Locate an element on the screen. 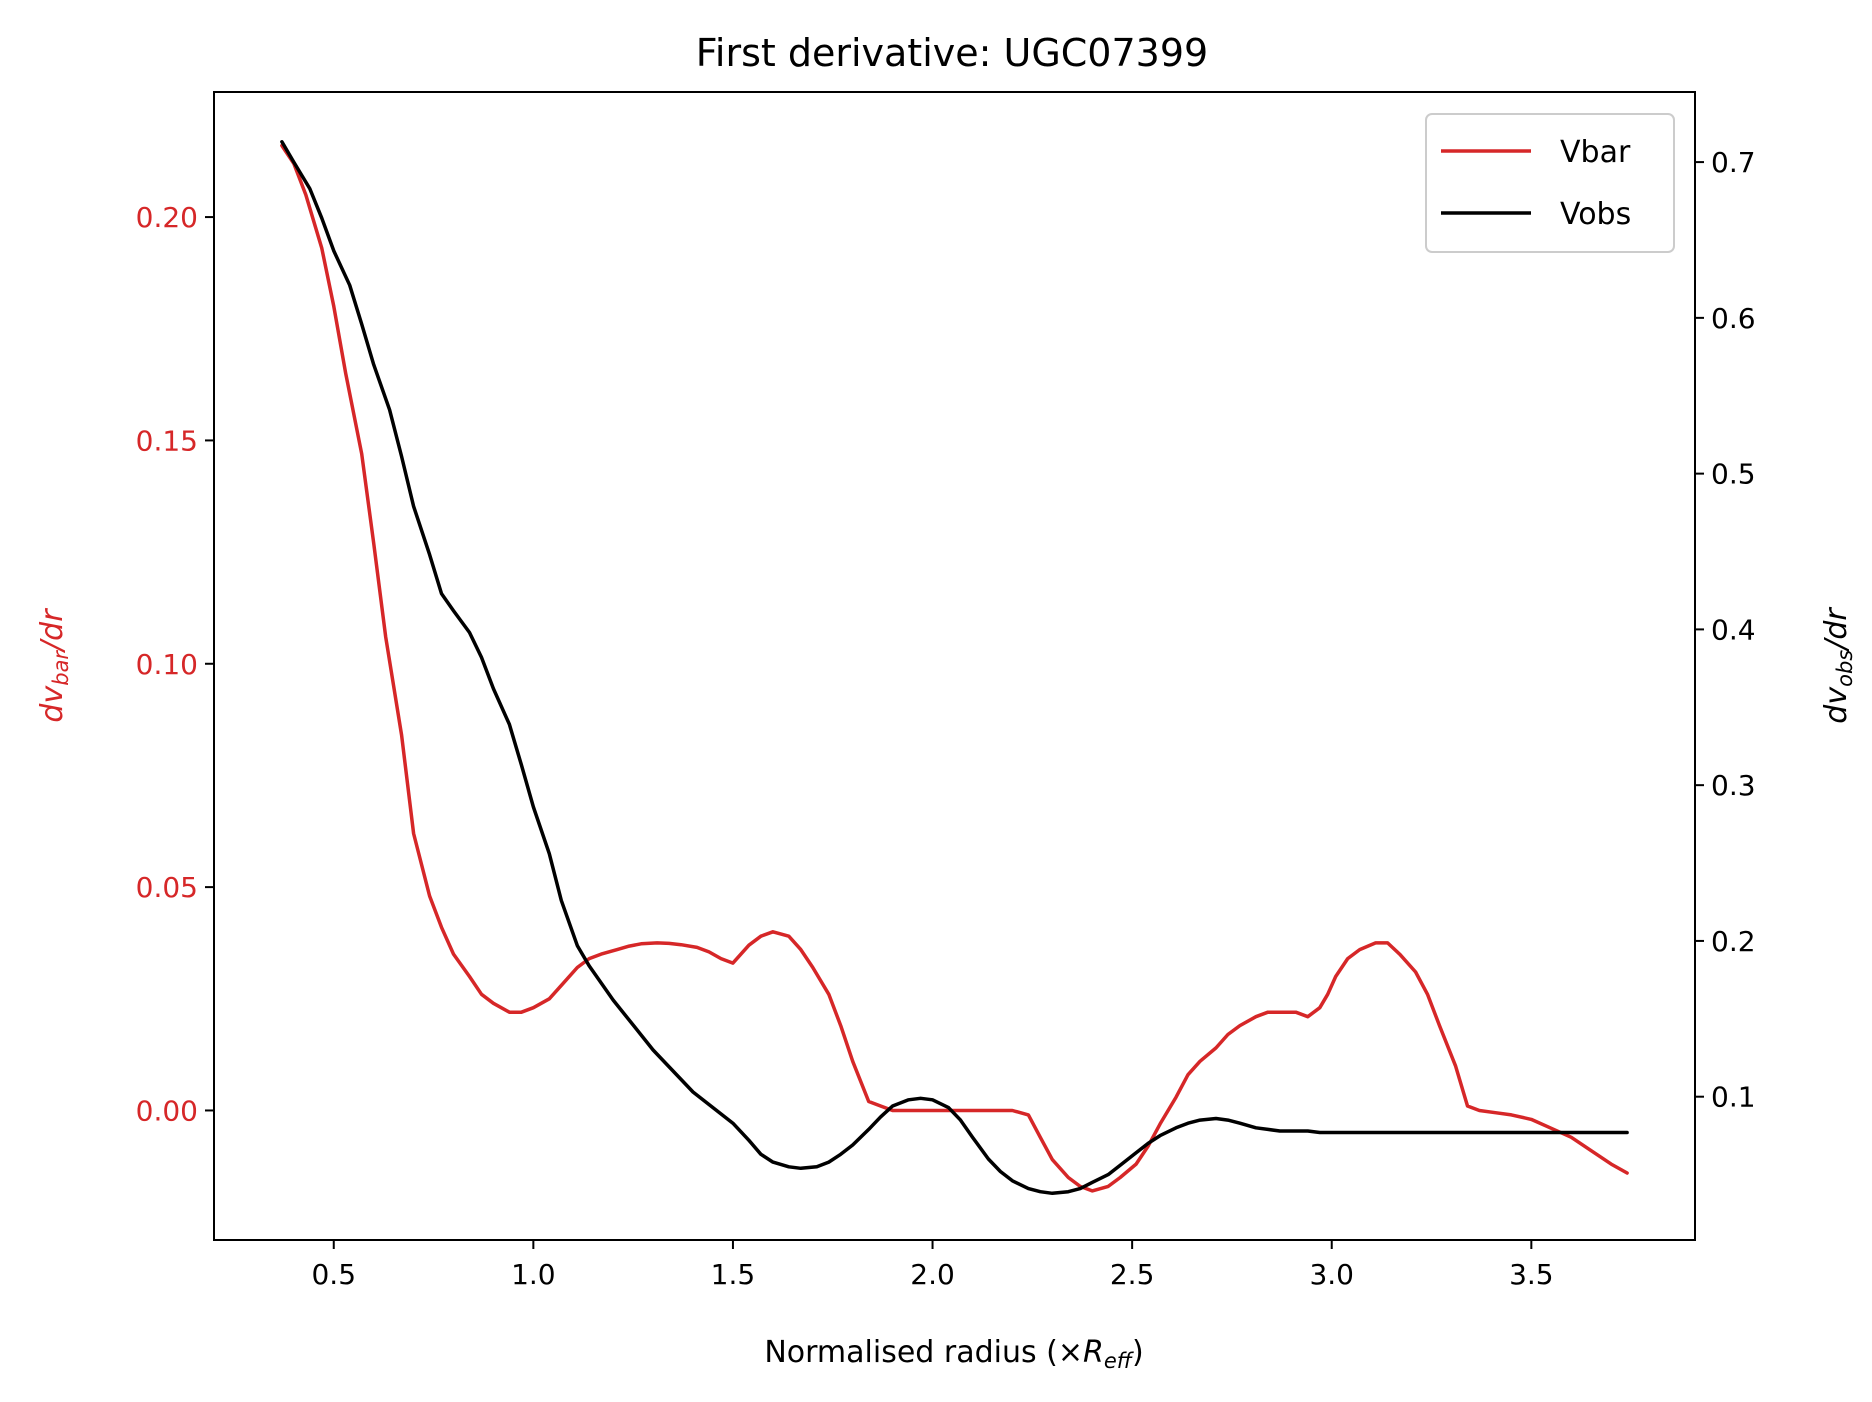 The width and height of the screenshot is (1872, 1402). y-right-tick-label: 0.7 is located at coordinates (1733, 162).